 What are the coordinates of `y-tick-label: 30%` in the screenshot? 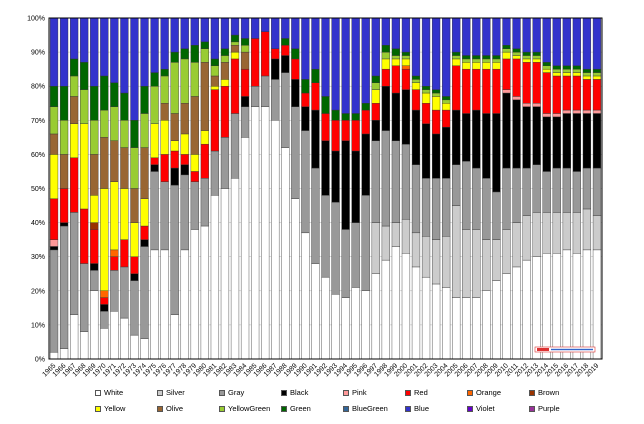 It's located at (38, 257).